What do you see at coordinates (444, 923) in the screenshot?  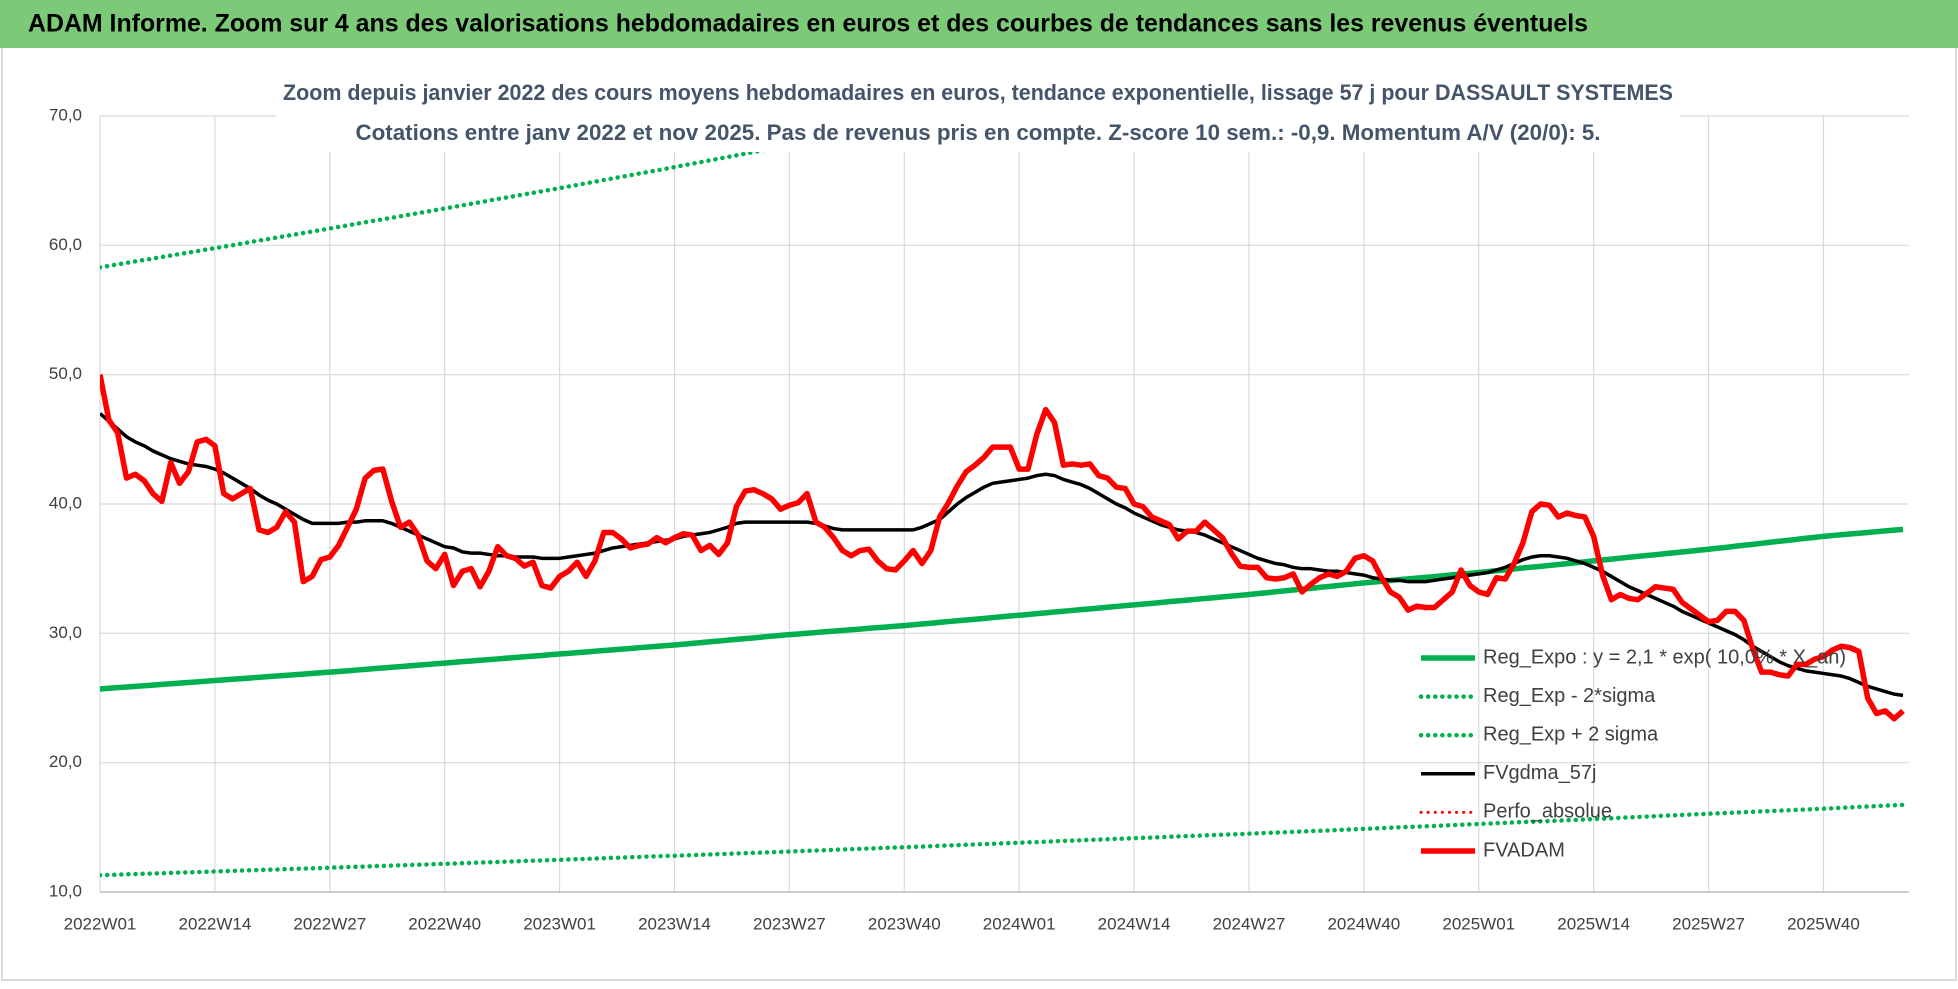 I see `x-tick-label: 2022W40` at bounding box center [444, 923].